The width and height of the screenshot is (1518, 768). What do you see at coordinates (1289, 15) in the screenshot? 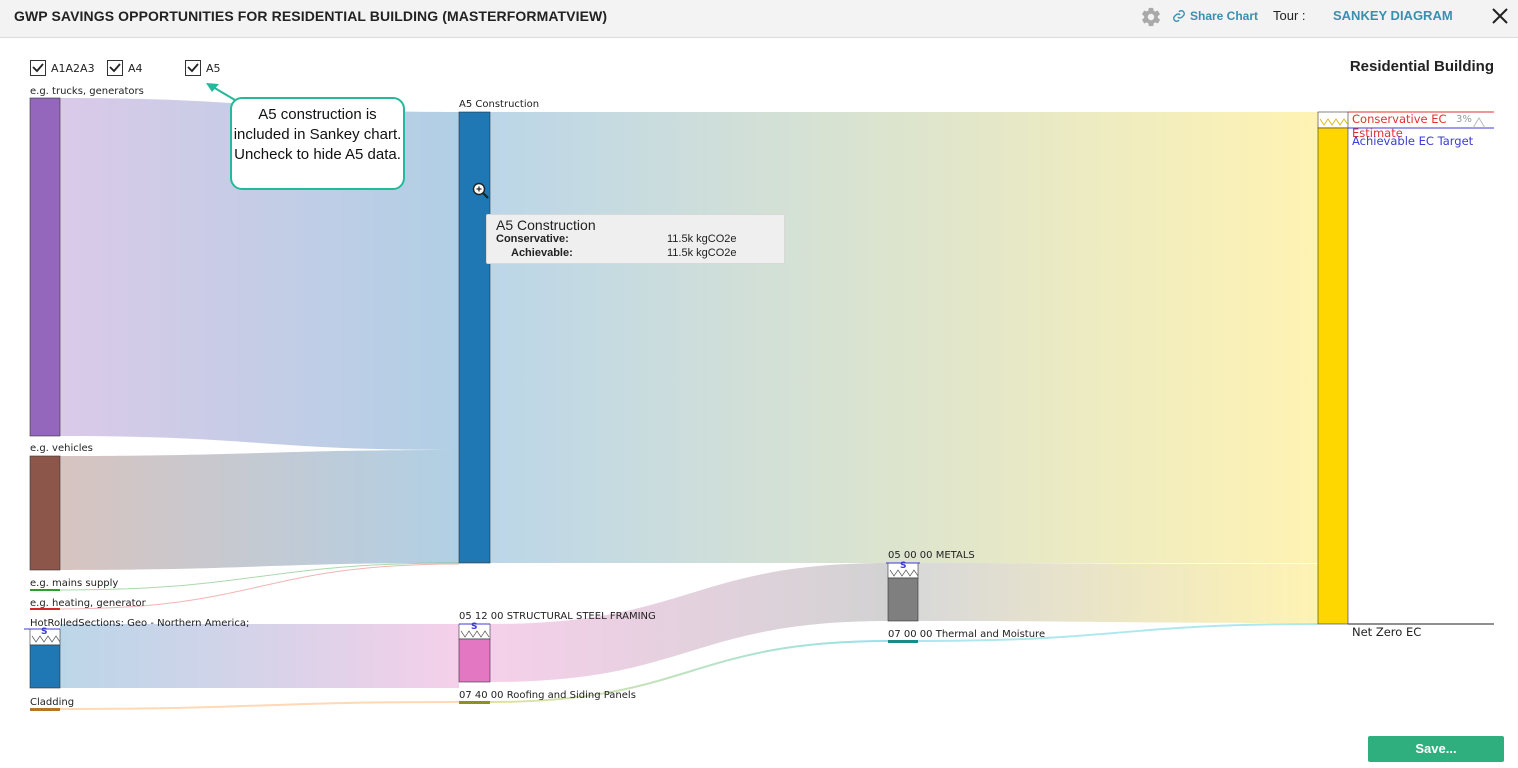
I see `tour-label: Tour :` at bounding box center [1289, 15].